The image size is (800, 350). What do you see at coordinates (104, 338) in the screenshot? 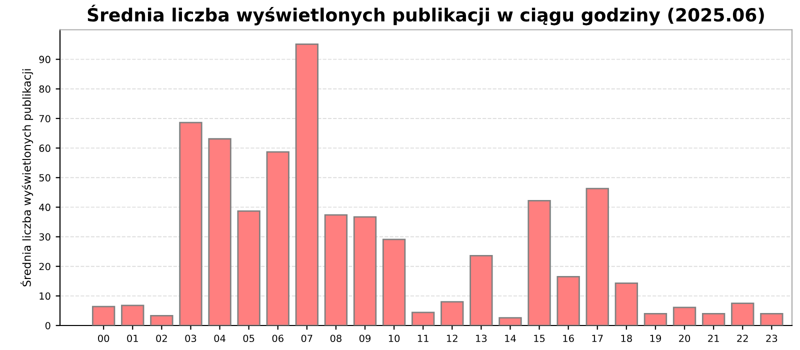
I see `x-tick-label: 00` at bounding box center [104, 338].